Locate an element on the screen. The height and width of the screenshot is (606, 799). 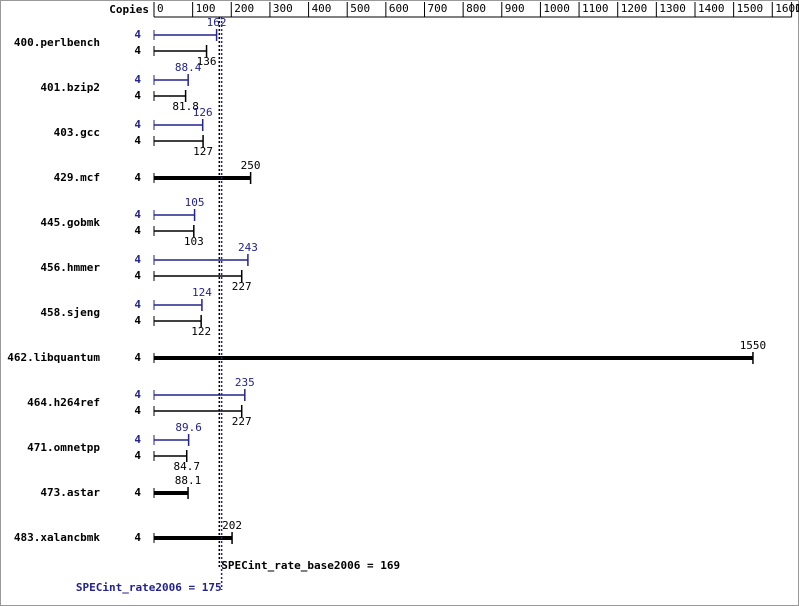
value-label: 89.6 is located at coordinates (188, 427).